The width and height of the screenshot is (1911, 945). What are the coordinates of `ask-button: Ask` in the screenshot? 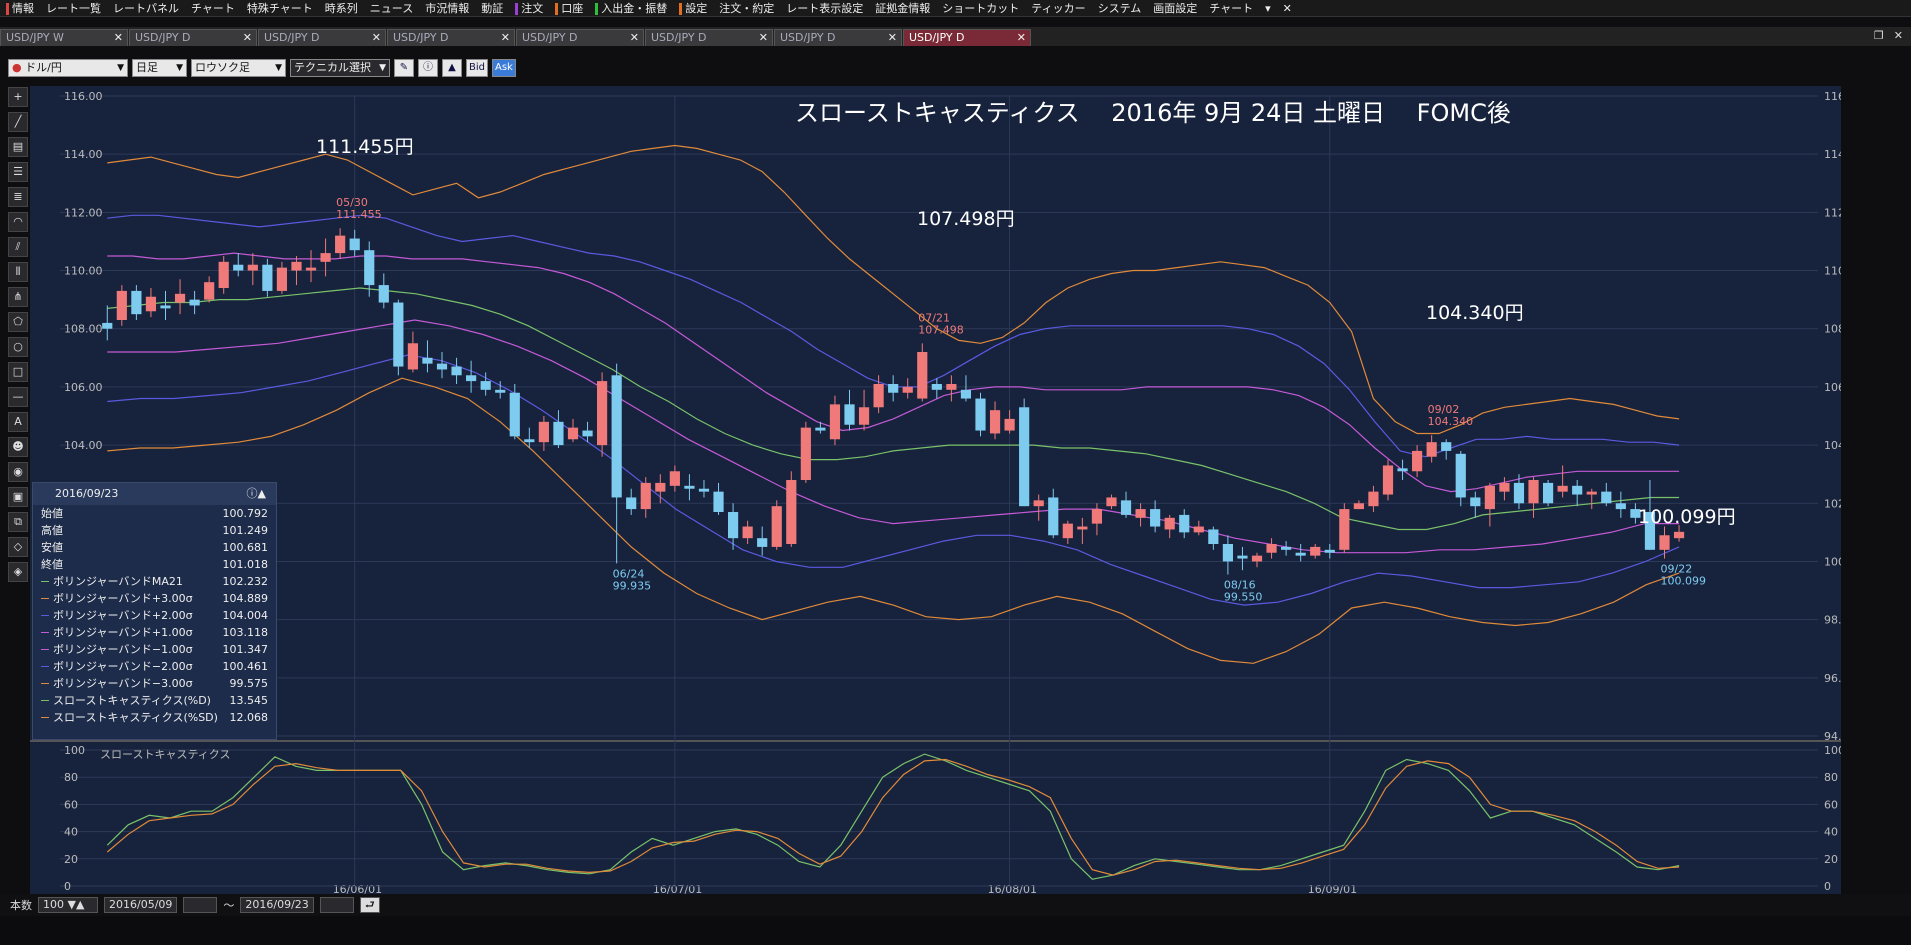 It's located at (504, 68).